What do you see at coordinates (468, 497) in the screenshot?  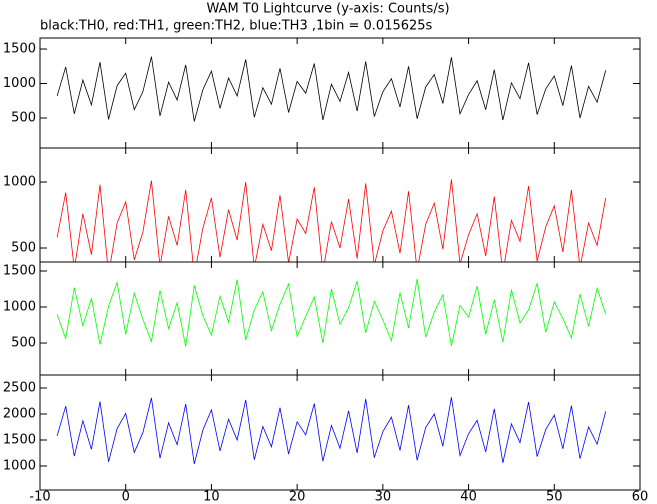 I see `x-tick-label: 40` at bounding box center [468, 497].